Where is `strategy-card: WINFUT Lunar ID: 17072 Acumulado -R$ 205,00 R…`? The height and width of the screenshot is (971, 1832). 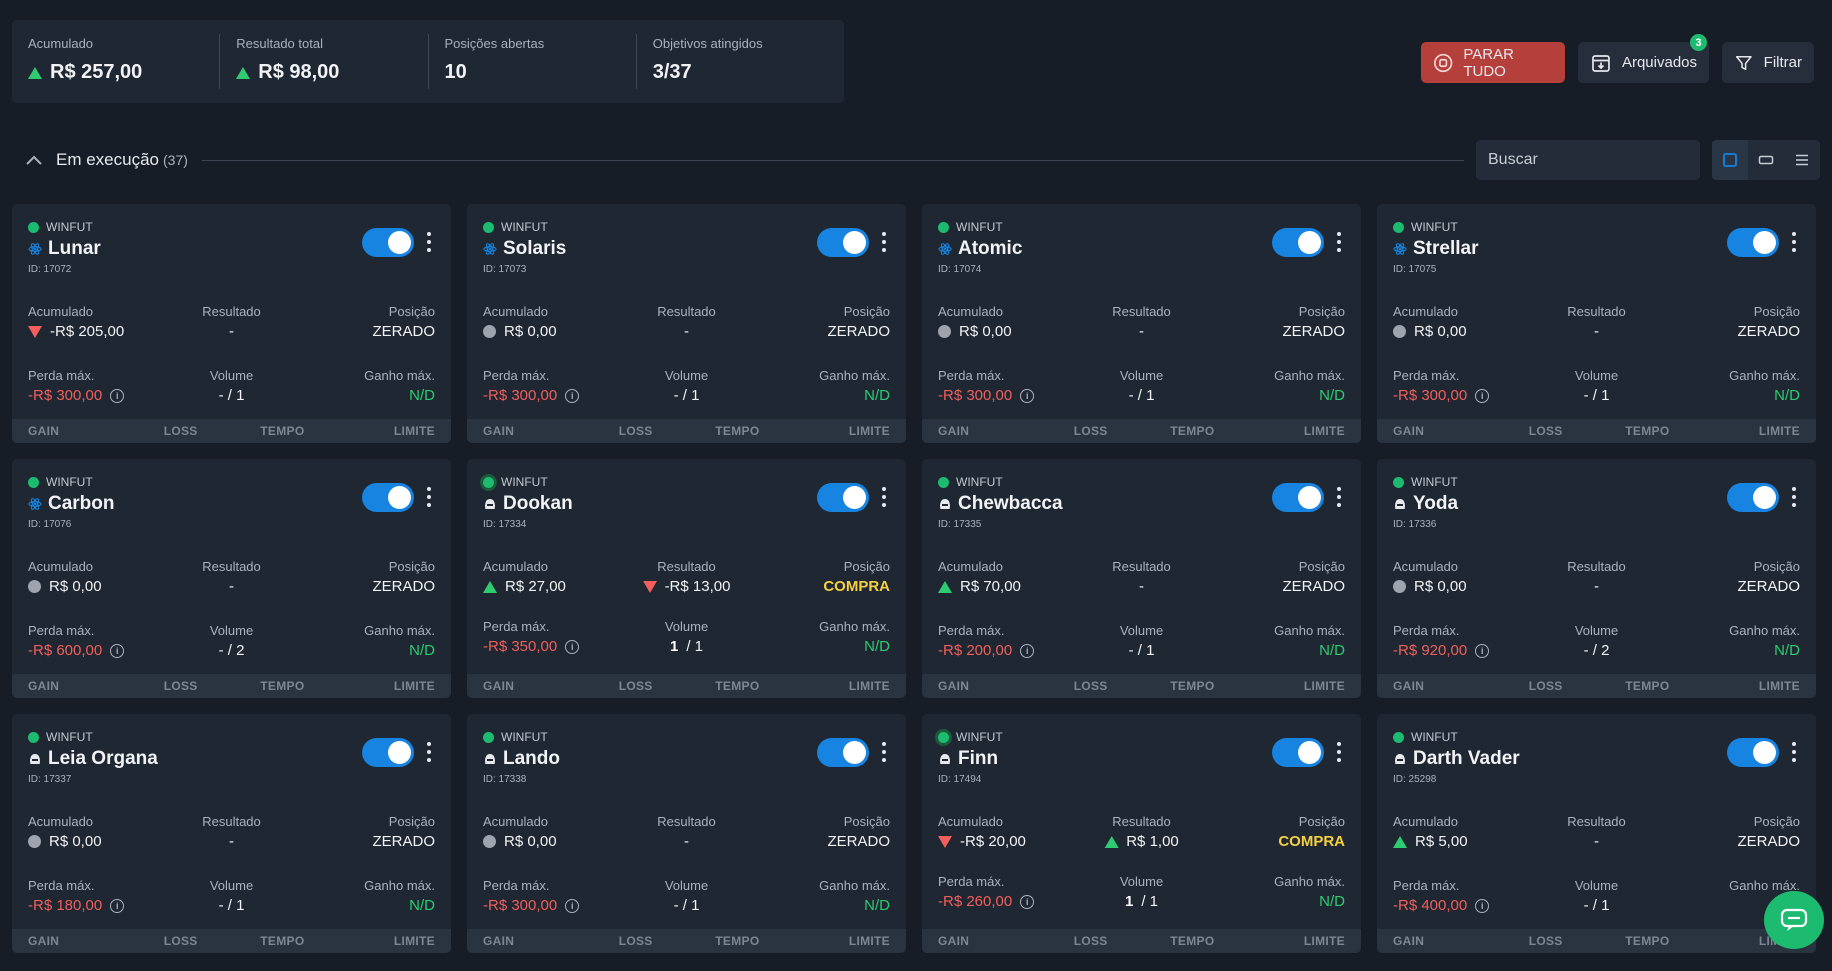 strategy-card: WINFUT Lunar ID: 17072 Acumulado -R$ 205,00 R… is located at coordinates (231, 323).